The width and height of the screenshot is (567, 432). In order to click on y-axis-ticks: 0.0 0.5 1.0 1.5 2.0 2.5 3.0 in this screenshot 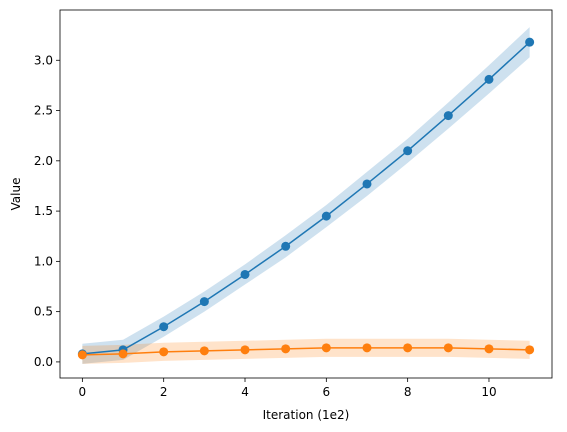, I will do `click(47, 211)`.